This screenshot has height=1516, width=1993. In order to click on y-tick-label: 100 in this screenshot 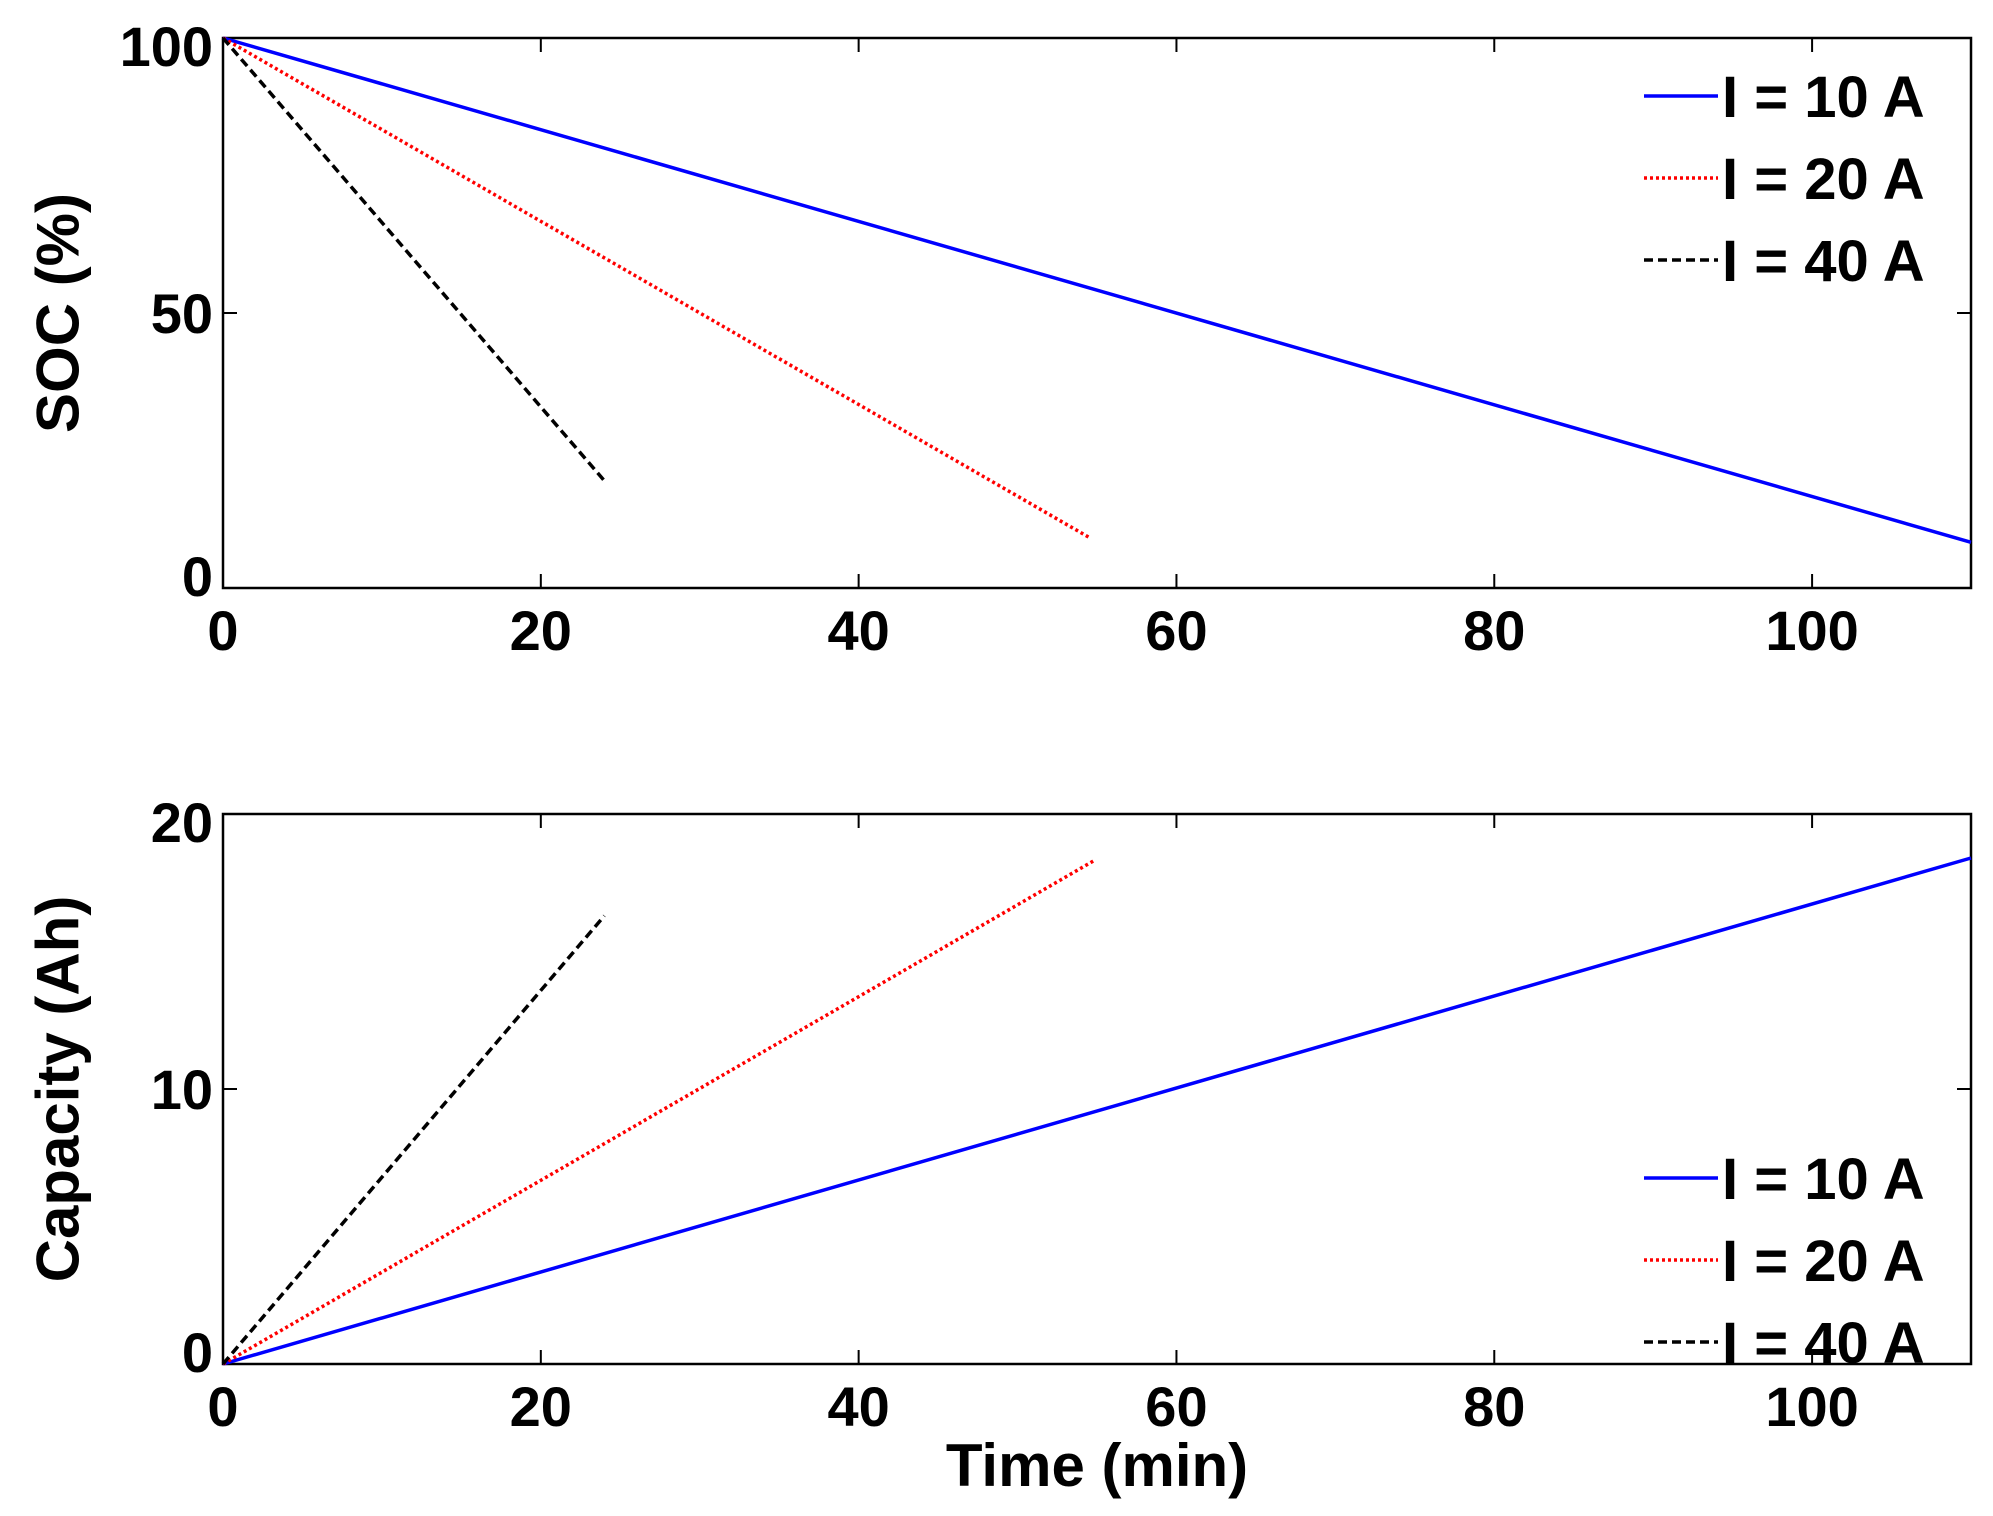, I will do `click(166, 46)`.